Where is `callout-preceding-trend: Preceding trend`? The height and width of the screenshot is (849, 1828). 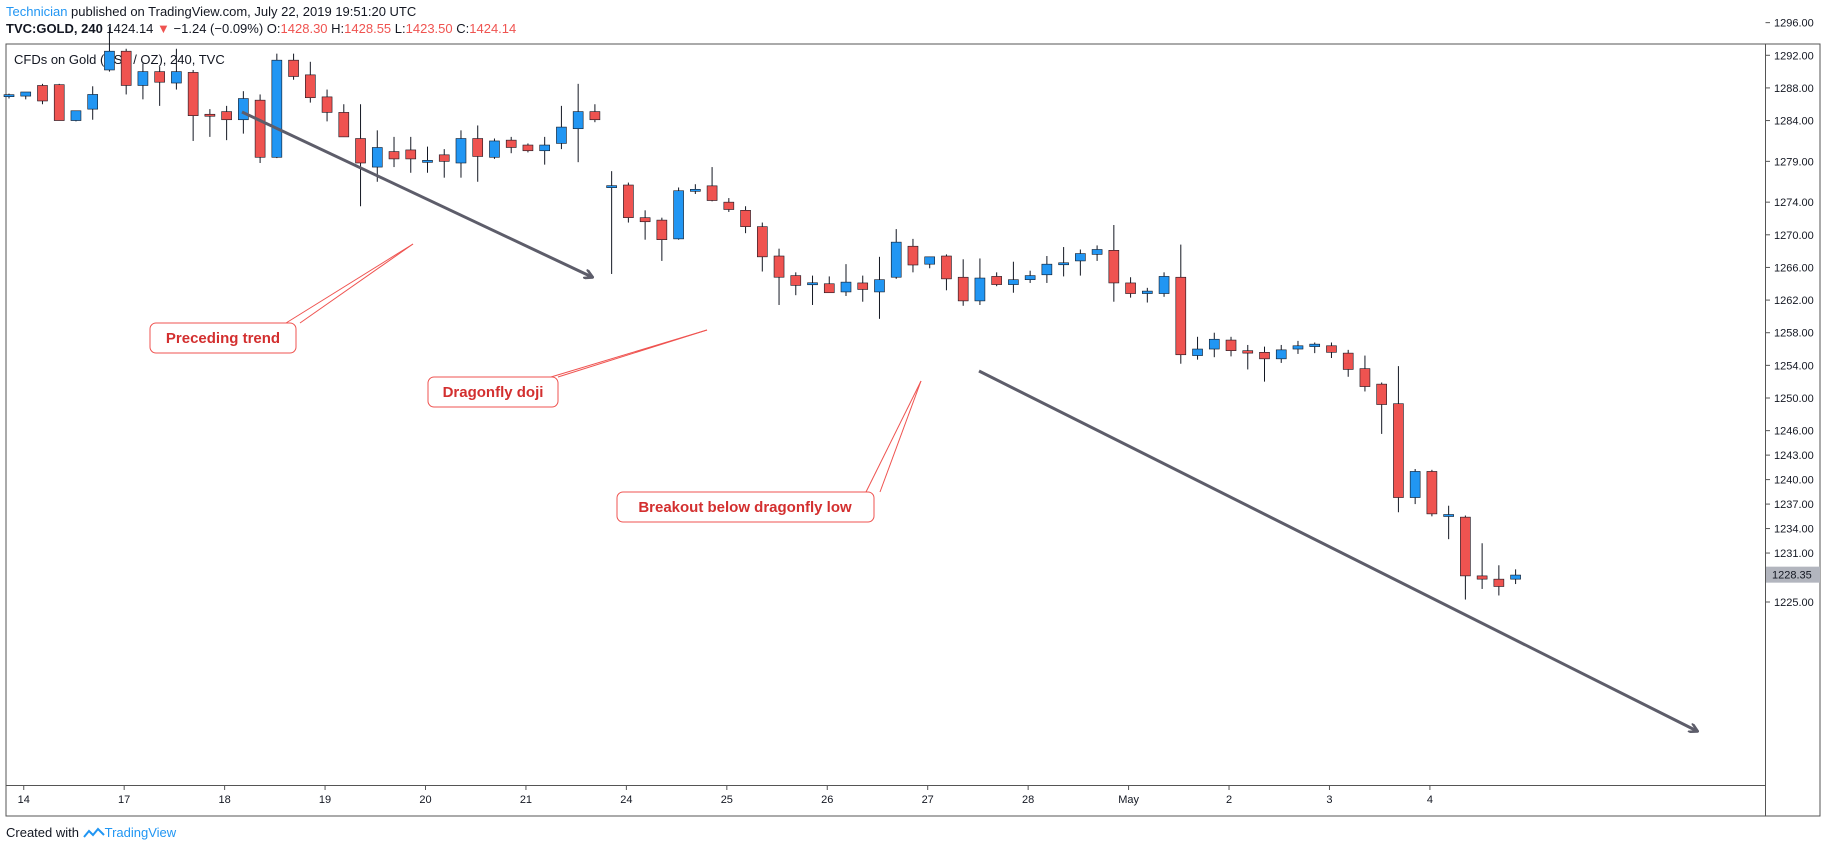 callout-preceding-trend: Preceding trend is located at coordinates (281, 298).